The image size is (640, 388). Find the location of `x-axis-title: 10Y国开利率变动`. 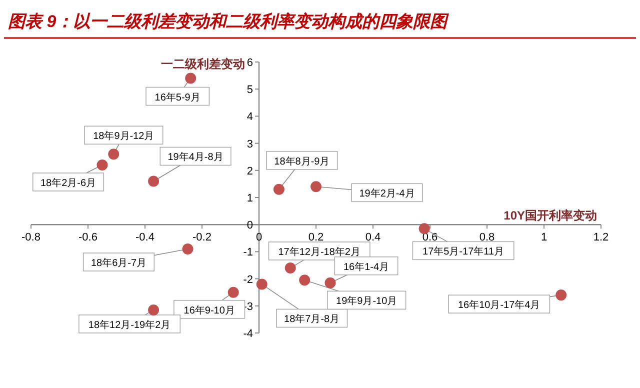

x-axis-title: 10Y国开利率变动 is located at coordinates (550, 215).